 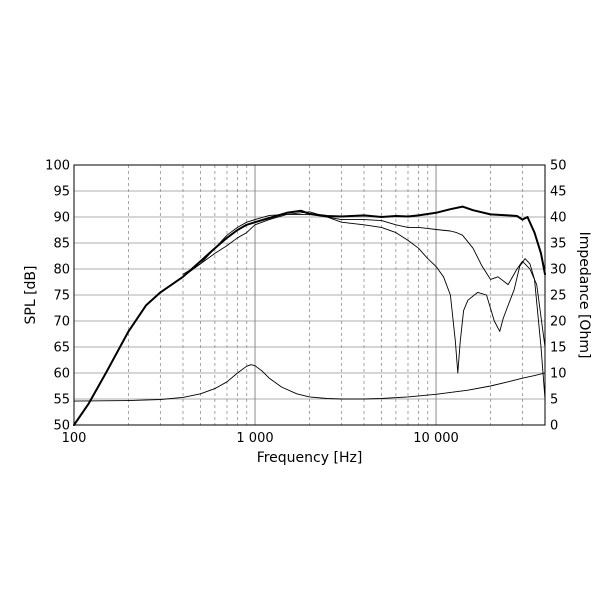 I want to click on y2-tick-label: 10, so click(x=558, y=374).